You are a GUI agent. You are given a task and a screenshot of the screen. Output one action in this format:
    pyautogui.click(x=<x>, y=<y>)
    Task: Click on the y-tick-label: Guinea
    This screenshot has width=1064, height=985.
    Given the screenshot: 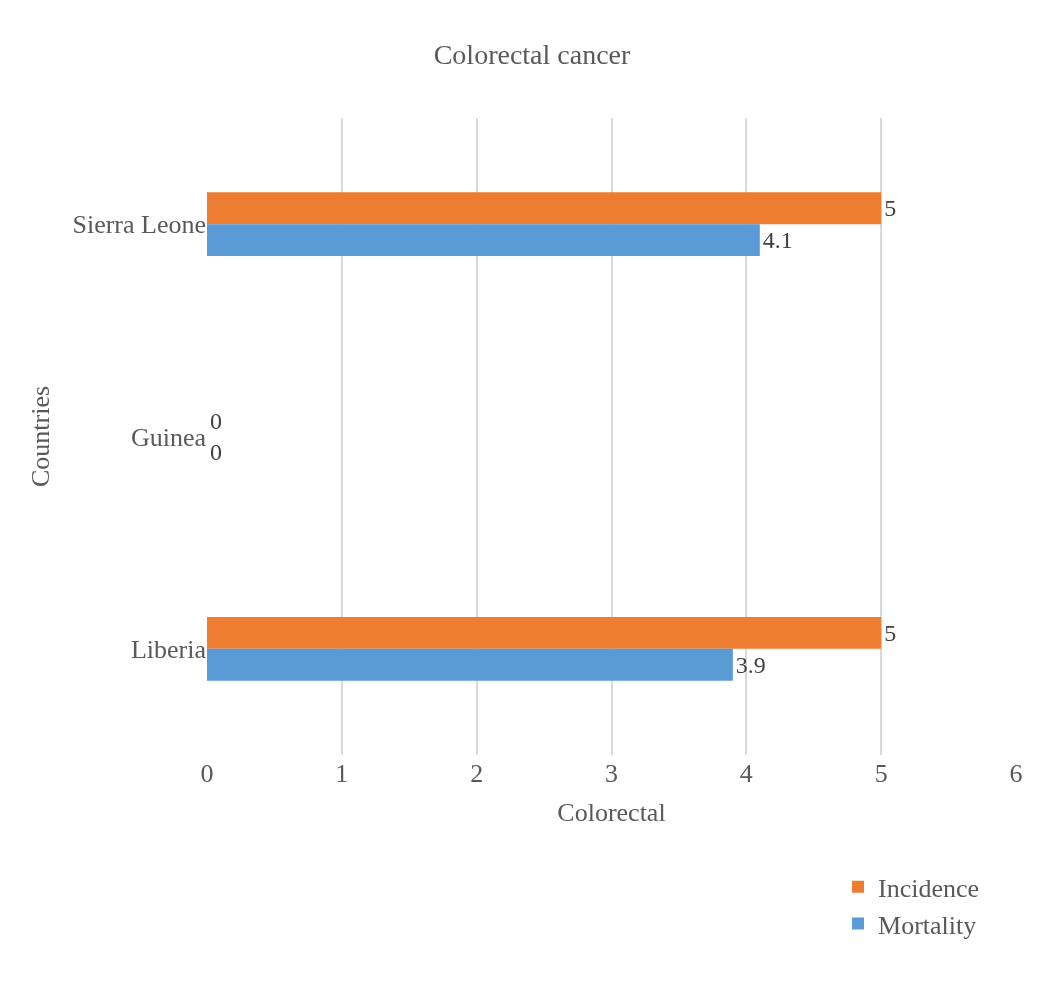 What is the action you would take?
    pyautogui.click(x=168, y=437)
    